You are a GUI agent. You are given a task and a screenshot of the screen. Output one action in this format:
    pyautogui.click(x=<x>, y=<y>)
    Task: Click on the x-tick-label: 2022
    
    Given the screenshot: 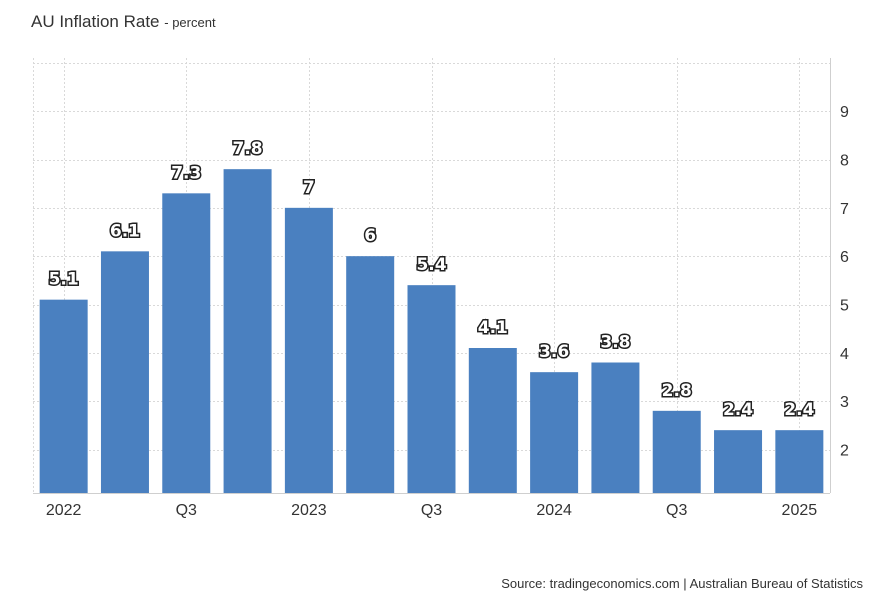 What is the action you would take?
    pyautogui.click(x=64, y=510)
    